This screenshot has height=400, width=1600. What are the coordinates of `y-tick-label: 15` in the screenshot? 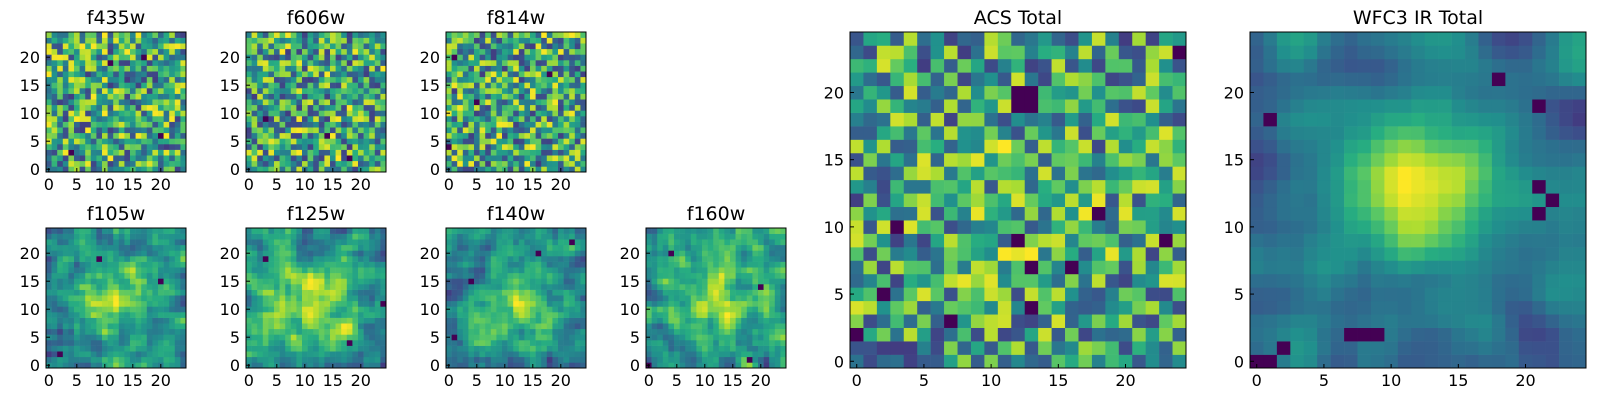 It's located at (230, 85).